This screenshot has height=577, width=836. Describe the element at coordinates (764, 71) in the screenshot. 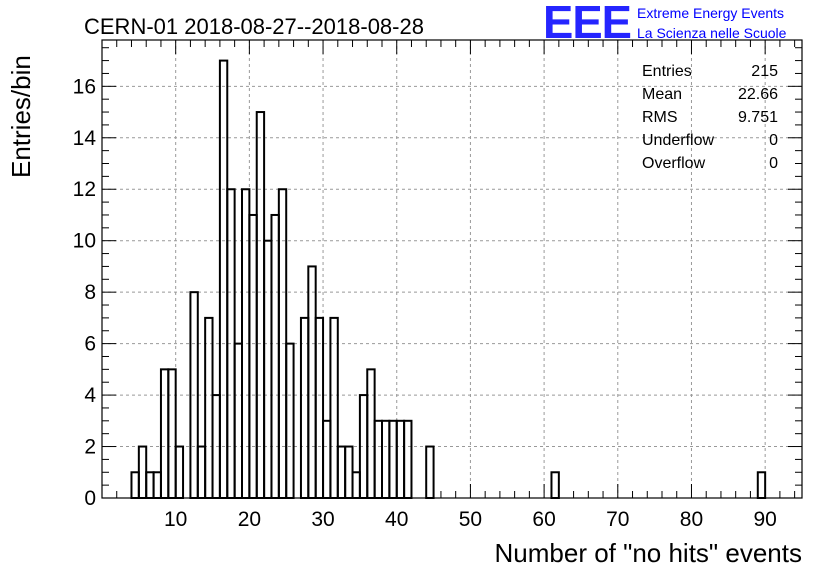

I see `stats-entries-value: 215` at that location.